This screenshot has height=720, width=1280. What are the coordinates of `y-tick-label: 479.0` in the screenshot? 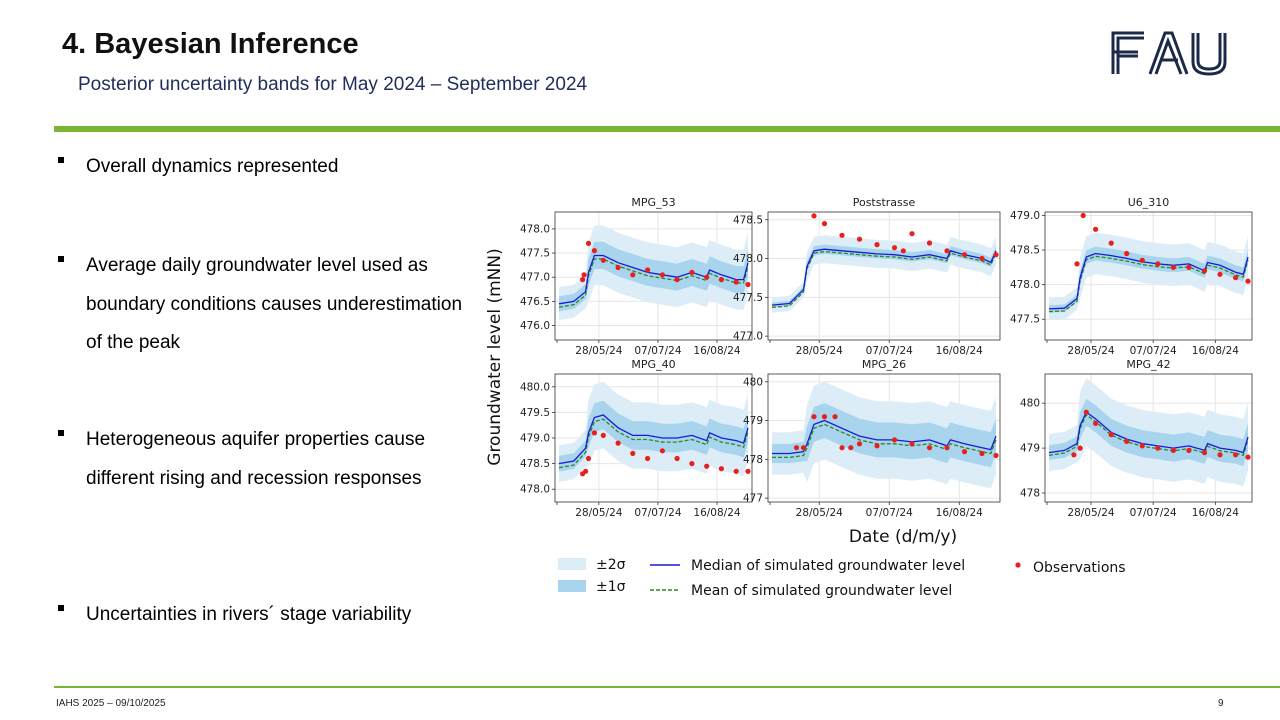 It's located at (1025, 216).